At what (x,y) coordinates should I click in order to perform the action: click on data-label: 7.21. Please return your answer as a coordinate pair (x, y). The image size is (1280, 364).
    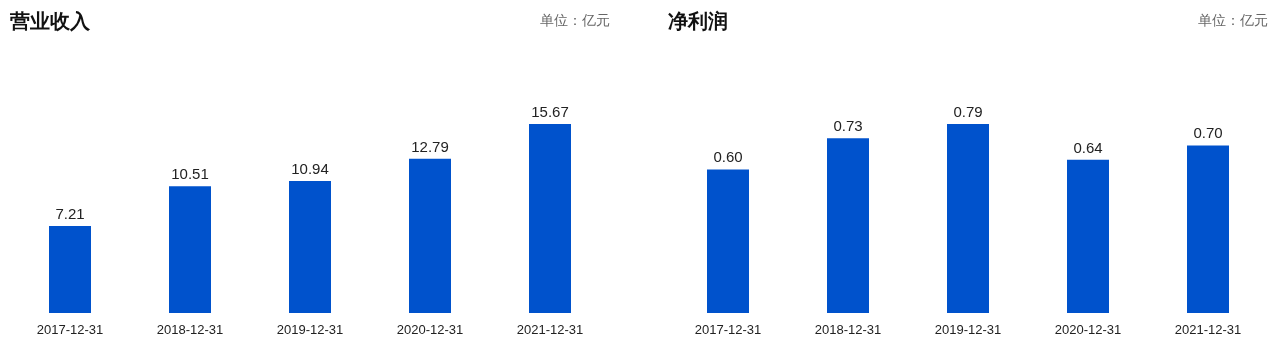
    Looking at the image, I should click on (70, 213).